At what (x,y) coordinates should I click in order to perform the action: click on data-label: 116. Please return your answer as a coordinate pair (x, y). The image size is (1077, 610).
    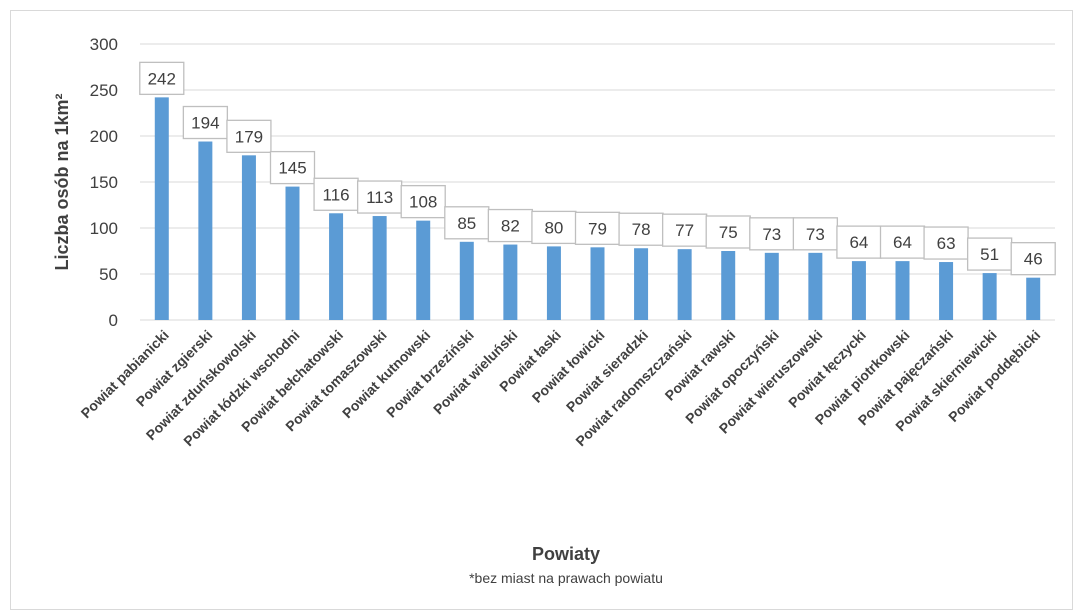
    Looking at the image, I should click on (336, 194).